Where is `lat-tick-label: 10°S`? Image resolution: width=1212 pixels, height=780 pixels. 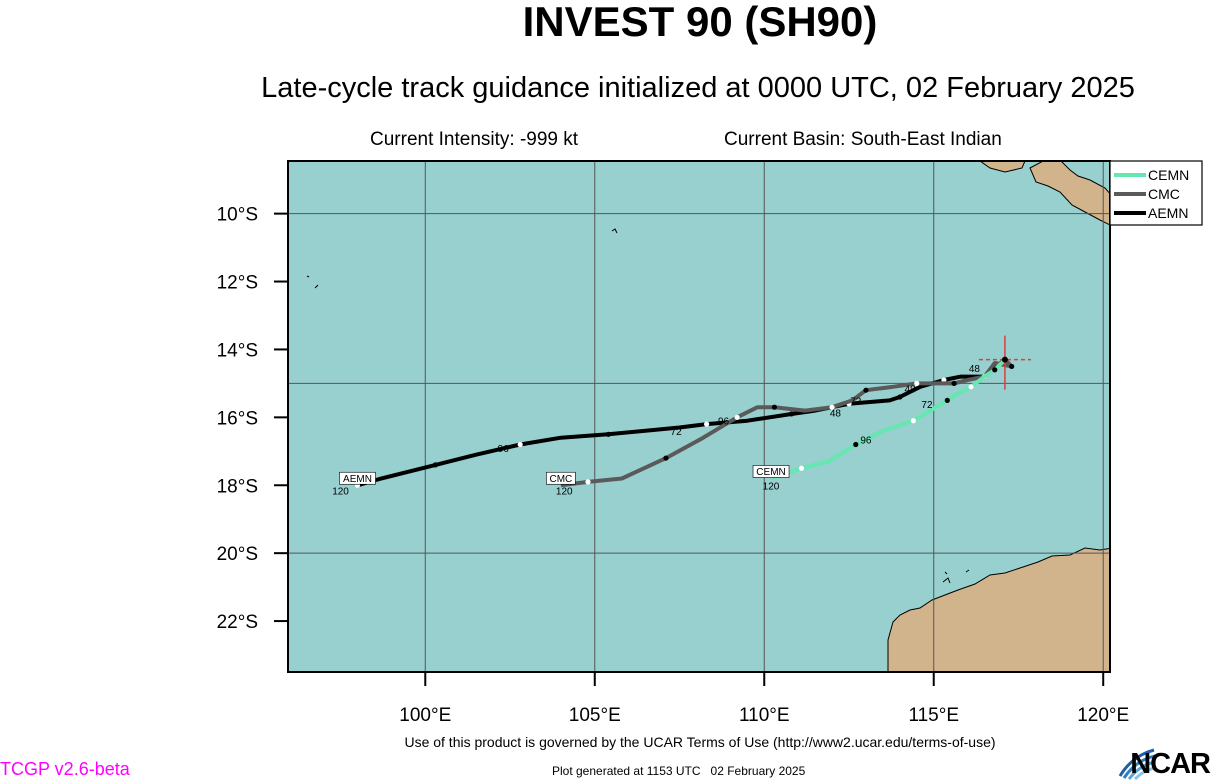 lat-tick-label: 10°S is located at coordinates (237, 215).